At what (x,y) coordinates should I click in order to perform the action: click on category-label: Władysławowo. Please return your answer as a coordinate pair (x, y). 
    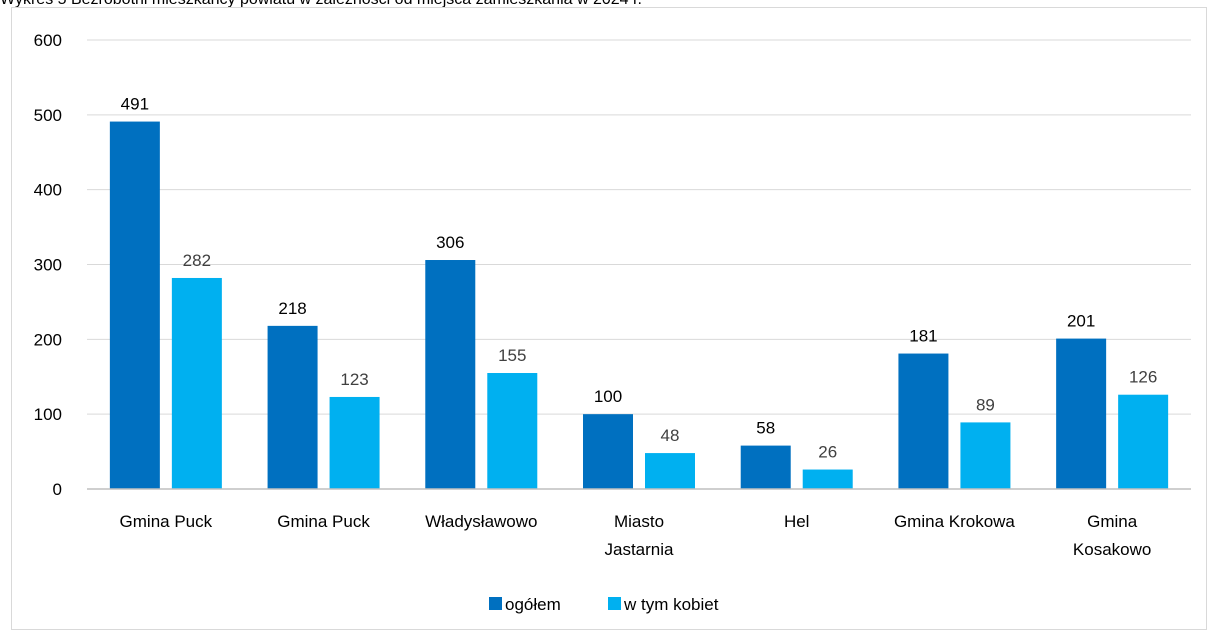
    Looking at the image, I should click on (481, 521).